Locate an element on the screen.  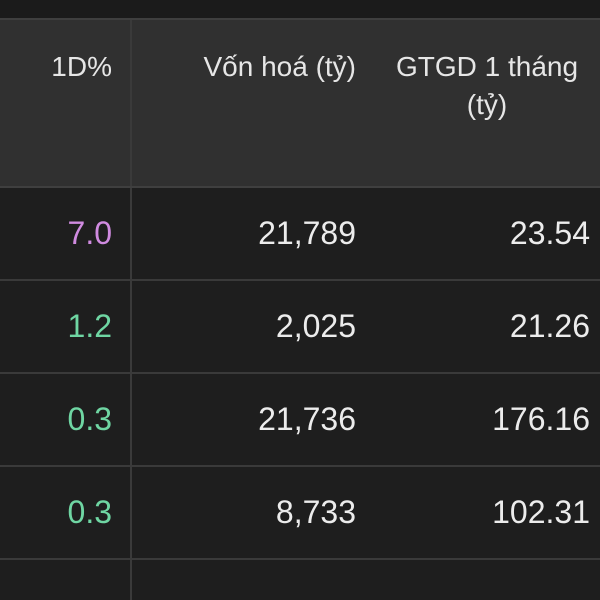
avg-trade-value-cell: 21.26 is located at coordinates (549, 326).